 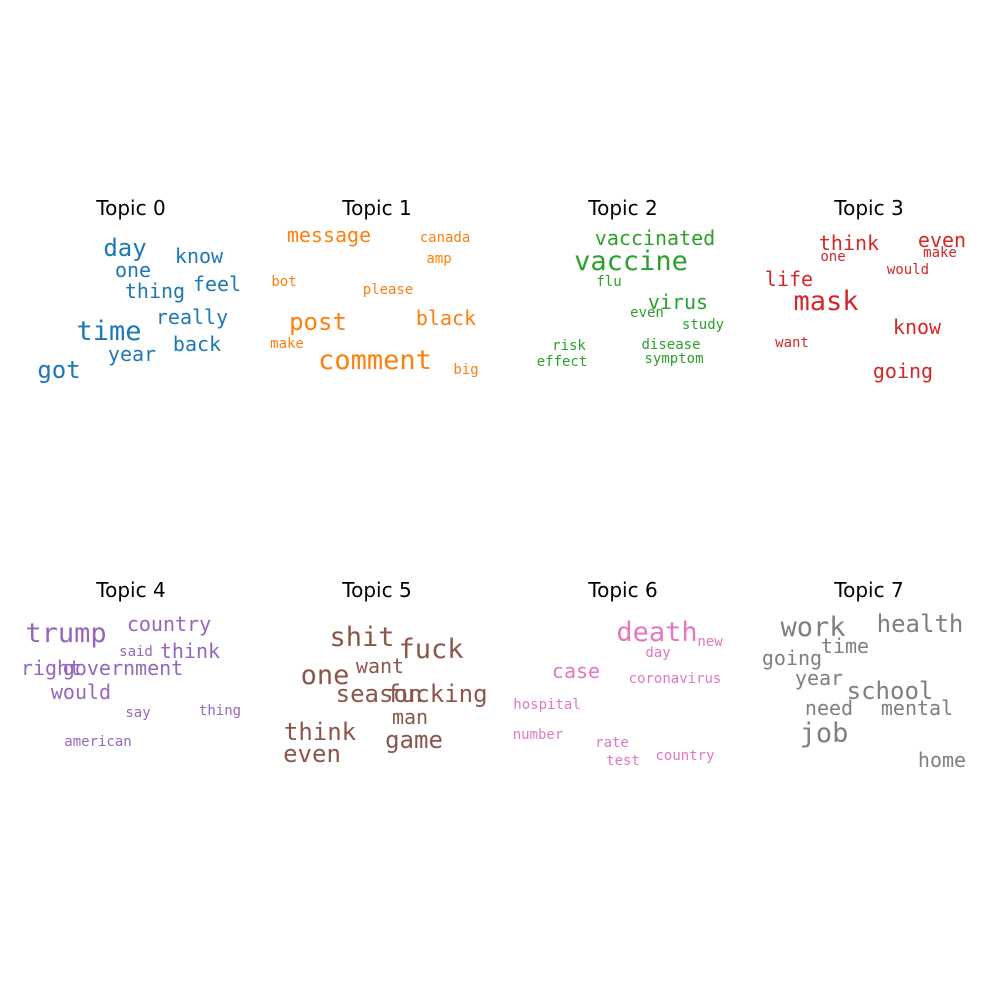 What do you see at coordinates (131, 590) in the screenshot?
I see `topic-title: Topic 4` at bounding box center [131, 590].